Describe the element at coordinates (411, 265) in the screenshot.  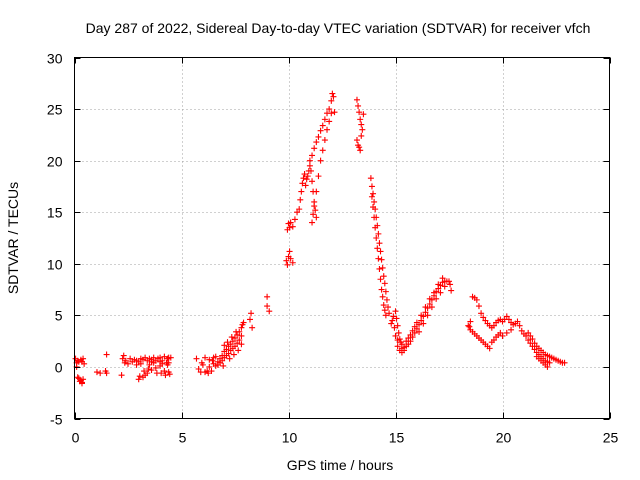
I see `series-group` at that location.